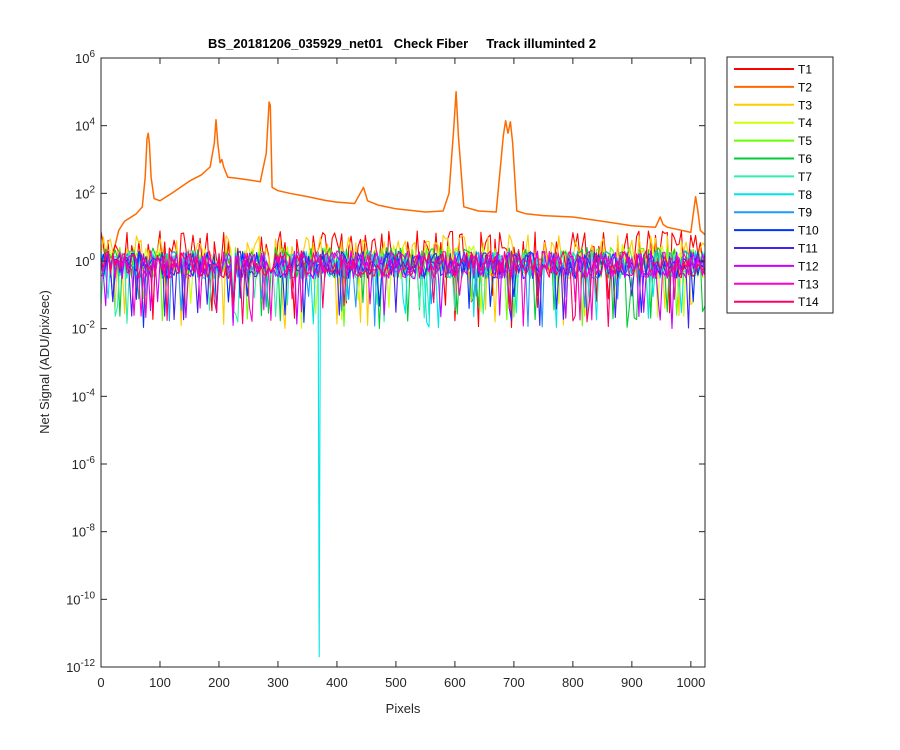 This screenshot has height=750, width=900. Describe the element at coordinates (100, 682) in the screenshot. I see `x-tick-label: 0` at that location.